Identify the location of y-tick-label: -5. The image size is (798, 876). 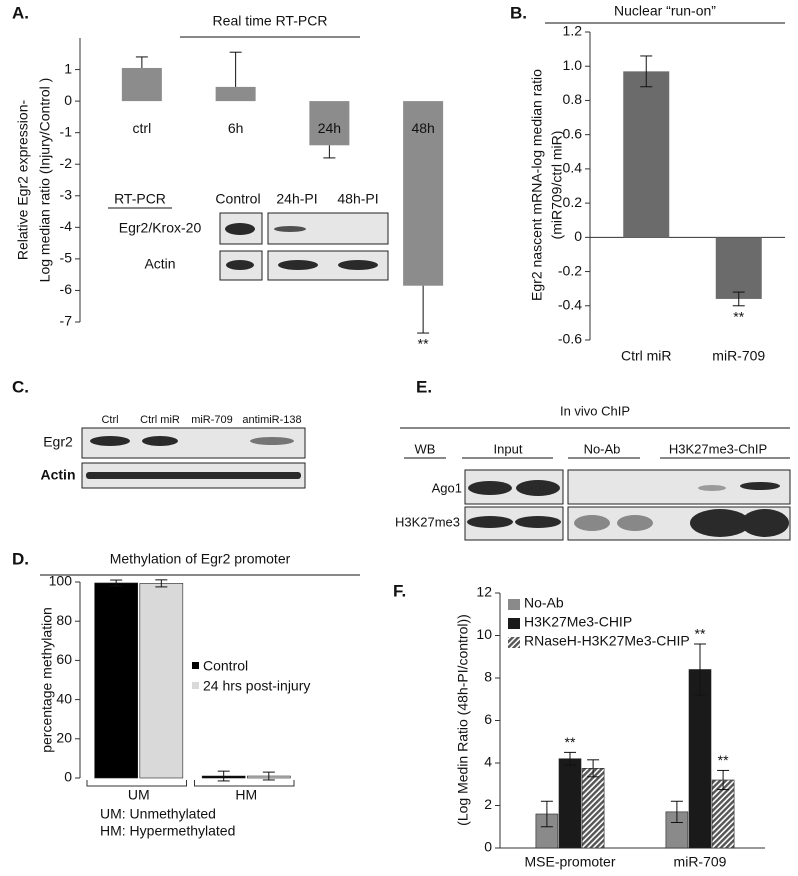
(66, 258).